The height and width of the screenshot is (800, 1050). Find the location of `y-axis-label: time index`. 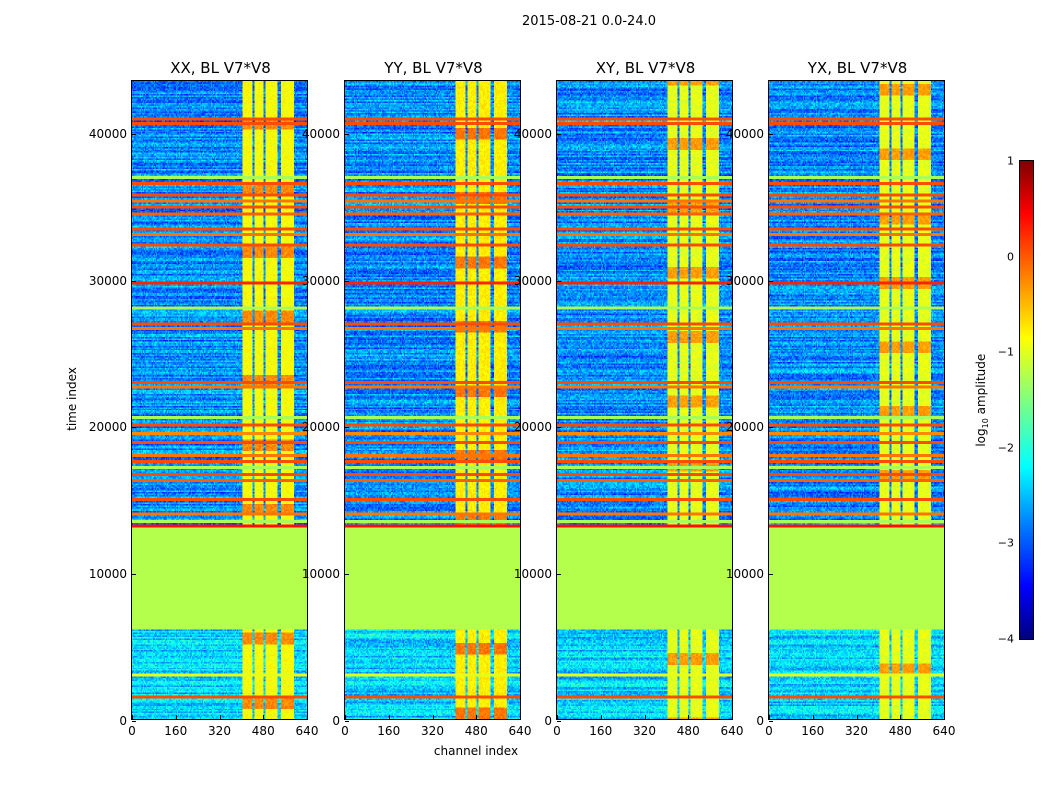

y-axis-label: time index is located at coordinates (72, 399).